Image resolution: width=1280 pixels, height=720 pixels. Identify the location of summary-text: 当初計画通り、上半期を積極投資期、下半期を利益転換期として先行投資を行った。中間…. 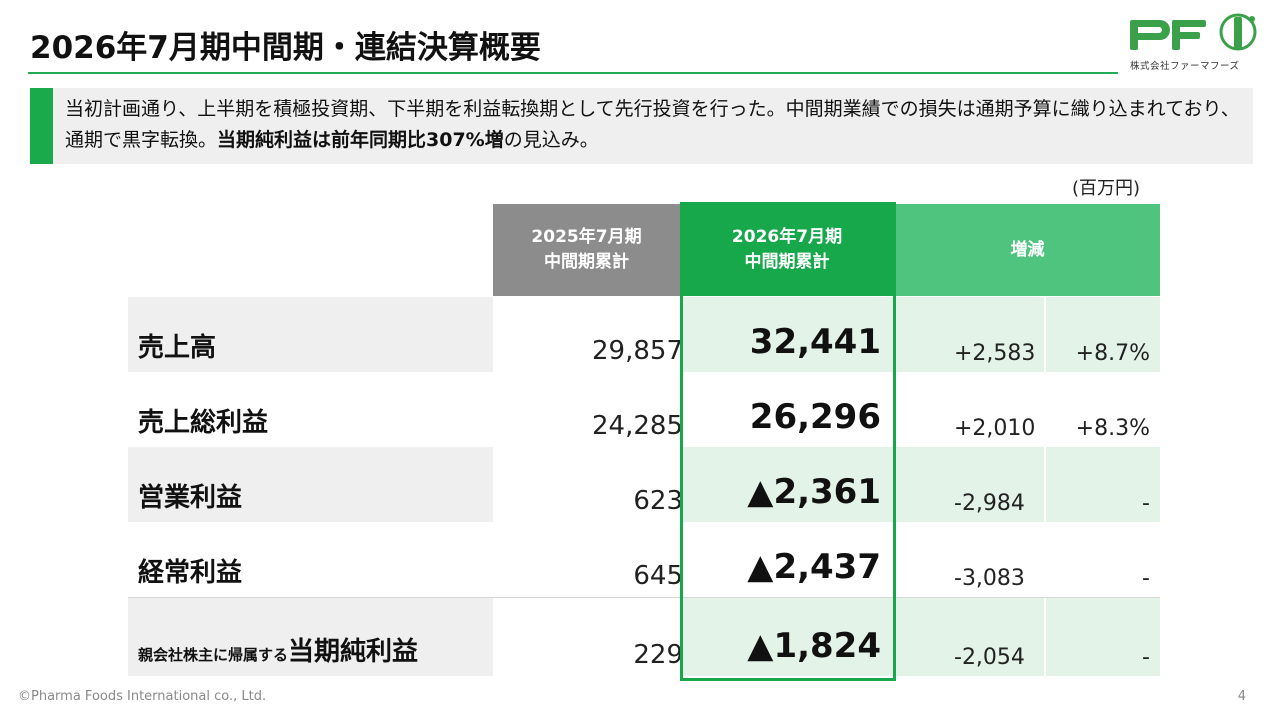
(655, 125).